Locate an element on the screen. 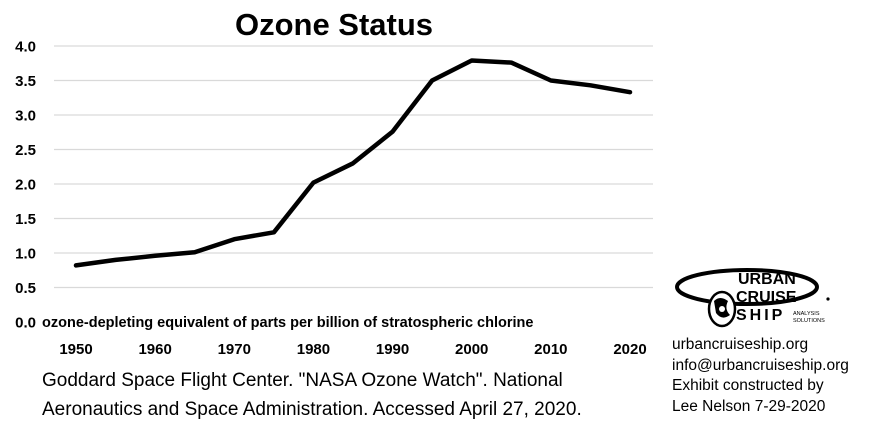 This screenshot has width=887, height=434. logo-word-ship: SHIP is located at coordinates (760, 315).